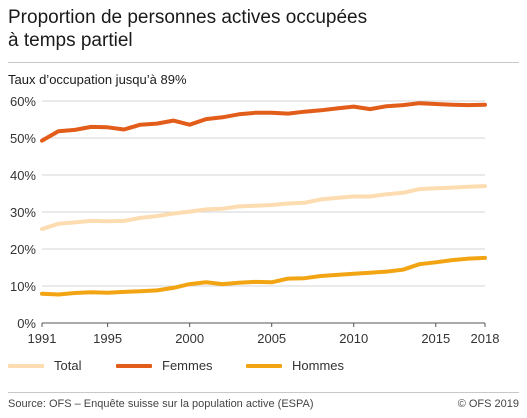 The image size is (527, 418). Describe the element at coordinates (23, 249) in the screenshot. I see `y-tick-label: 20%` at that location.